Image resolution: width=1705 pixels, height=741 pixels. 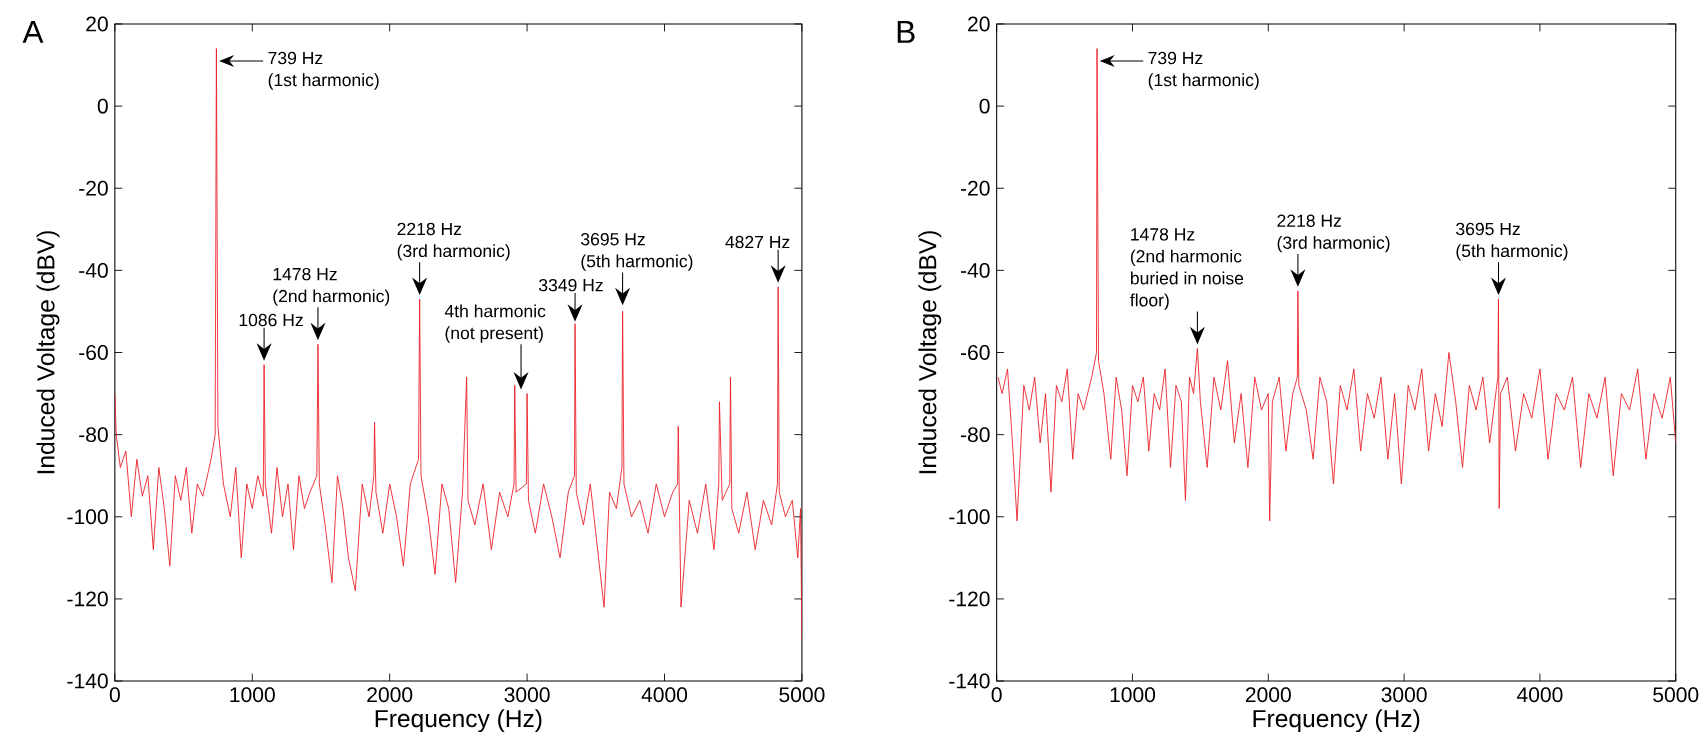 What do you see at coordinates (1186, 257) in the screenshot?
I see `annotation: (2nd harmonic` at bounding box center [1186, 257].